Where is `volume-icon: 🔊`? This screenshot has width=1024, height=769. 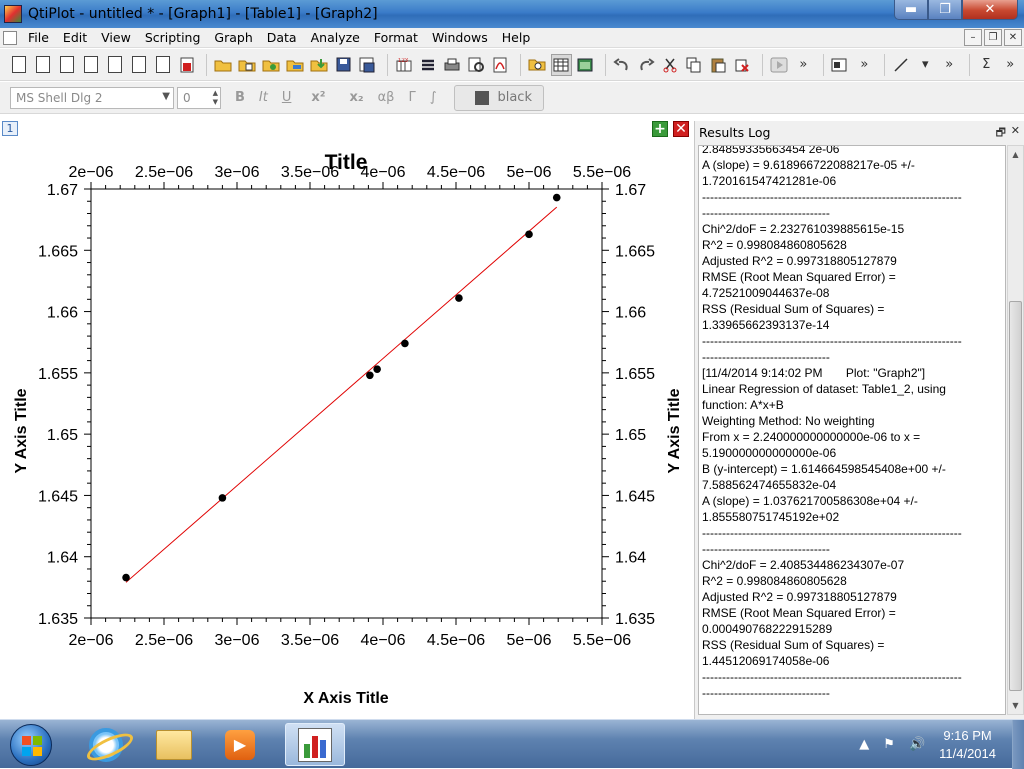
volume-icon: 🔊 is located at coordinates (917, 744).